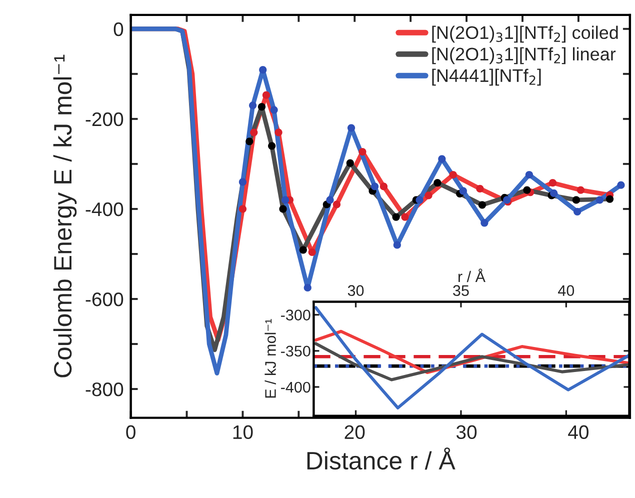 The height and width of the screenshot is (498, 635). I want to click on y-axis-title: E / kJ mol⁻¹, so click(270, 358).